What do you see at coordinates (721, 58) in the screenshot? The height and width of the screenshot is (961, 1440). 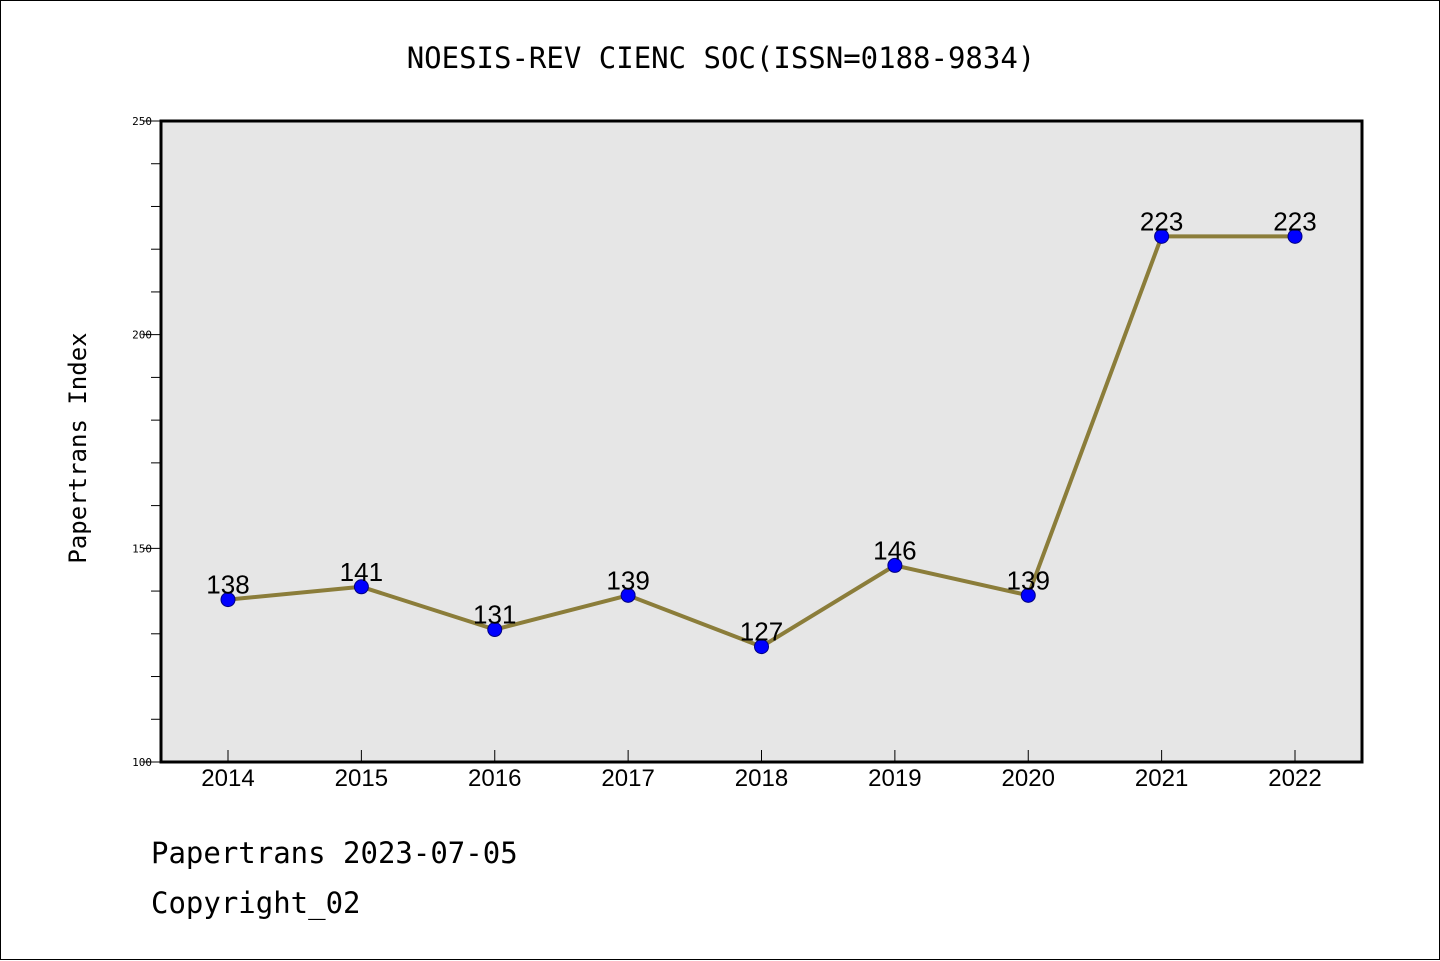 I see `chart-title: NOESIS-REV CIENC SOC(ISSN=0188-9834)` at bounding box center [721, 58].